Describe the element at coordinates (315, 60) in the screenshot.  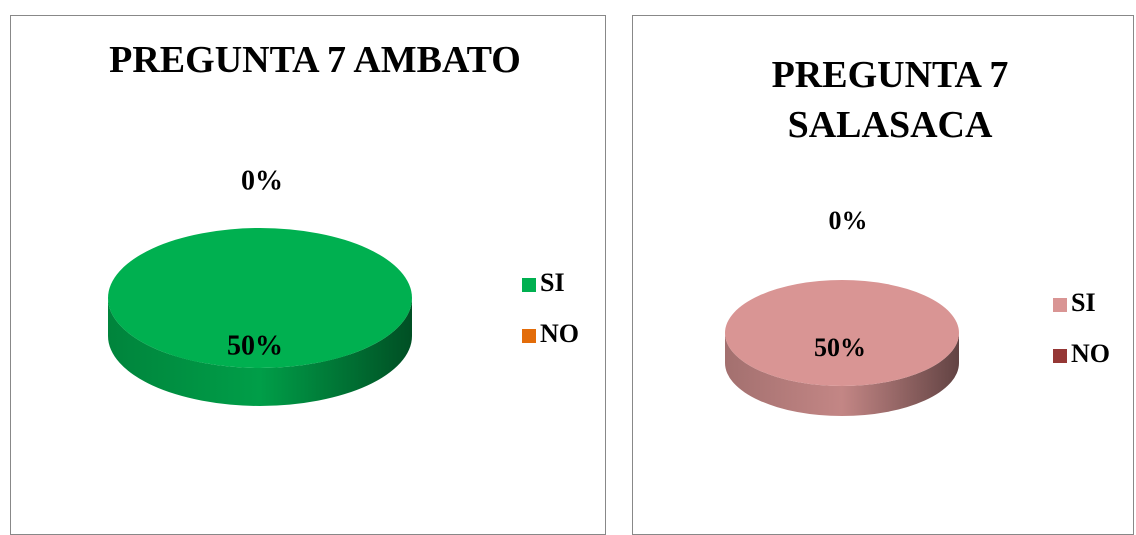
I see `chart-title: PREGUNTA 7 AMBATO` at that location.